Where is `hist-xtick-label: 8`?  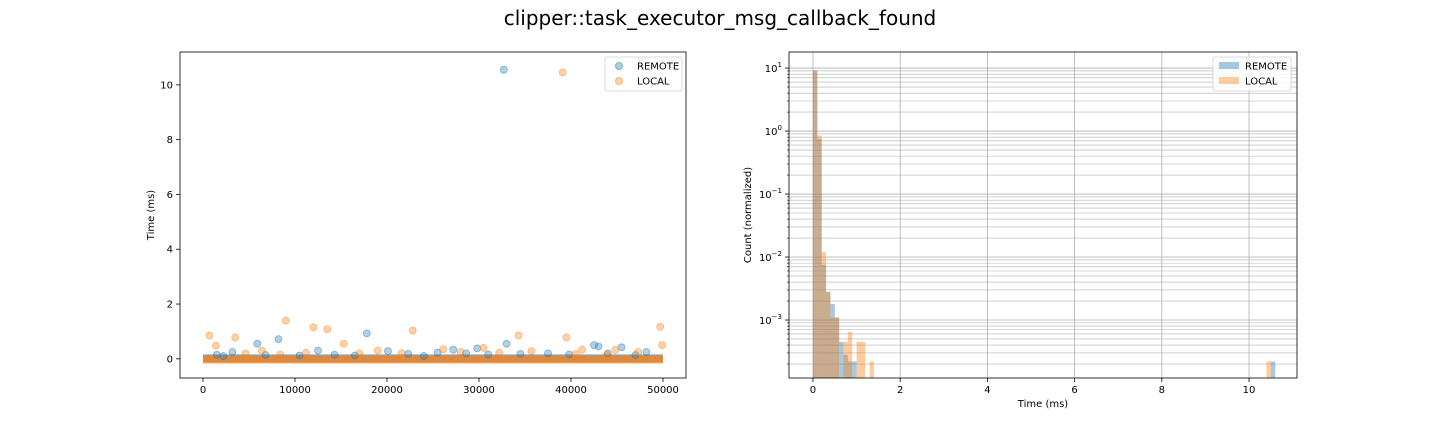 hist-xtick-label: 8 is located at coordinates (1162, 390).